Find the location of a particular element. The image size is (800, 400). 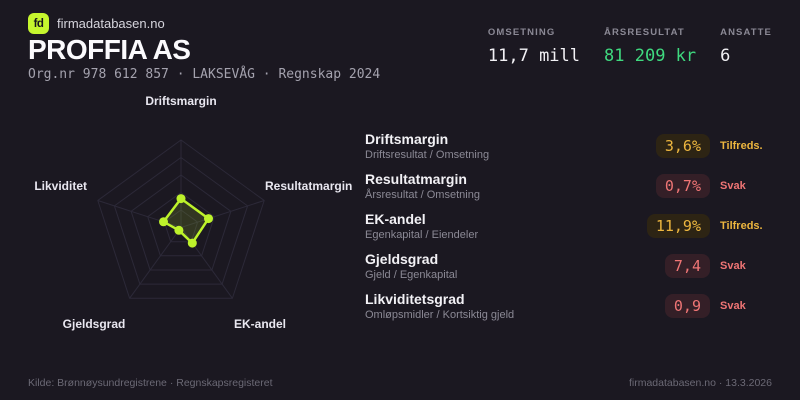

metric-row-gjeldsgrad: Gjeldsgrad Gjeld / Egenkapital 7,4 Svak is located at coordinates (568, 266).